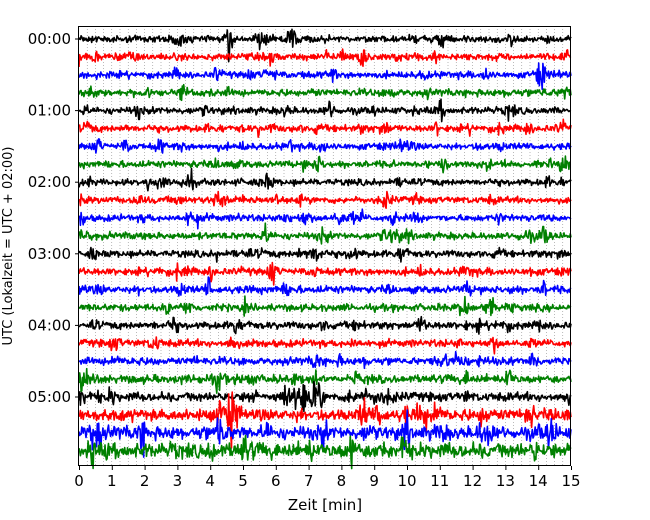  I want to click on x-tick-label: 10, so click(406, 481).